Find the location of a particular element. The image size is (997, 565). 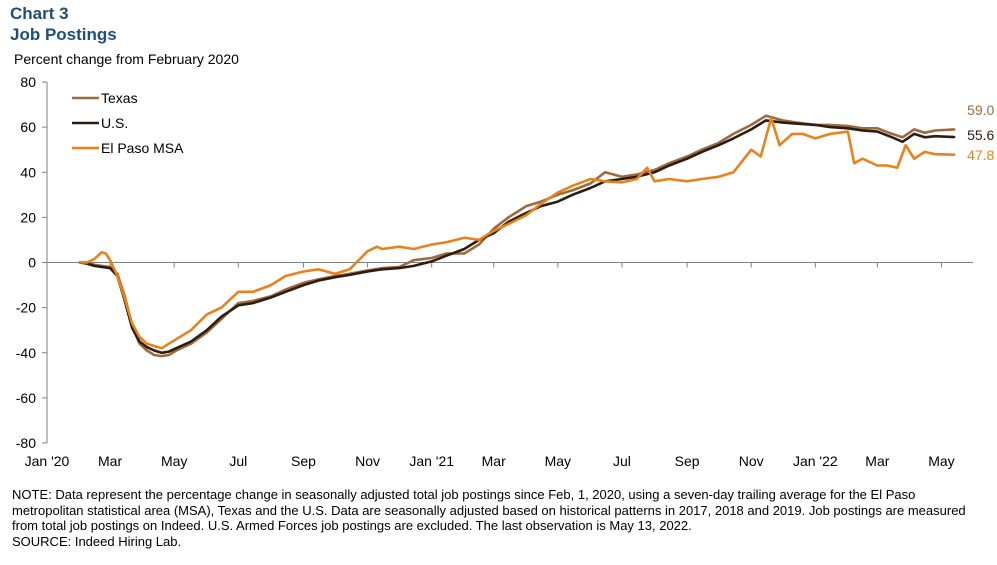

y-axis-label: Percent change from February 2020 is located at coordinates (126, 59).